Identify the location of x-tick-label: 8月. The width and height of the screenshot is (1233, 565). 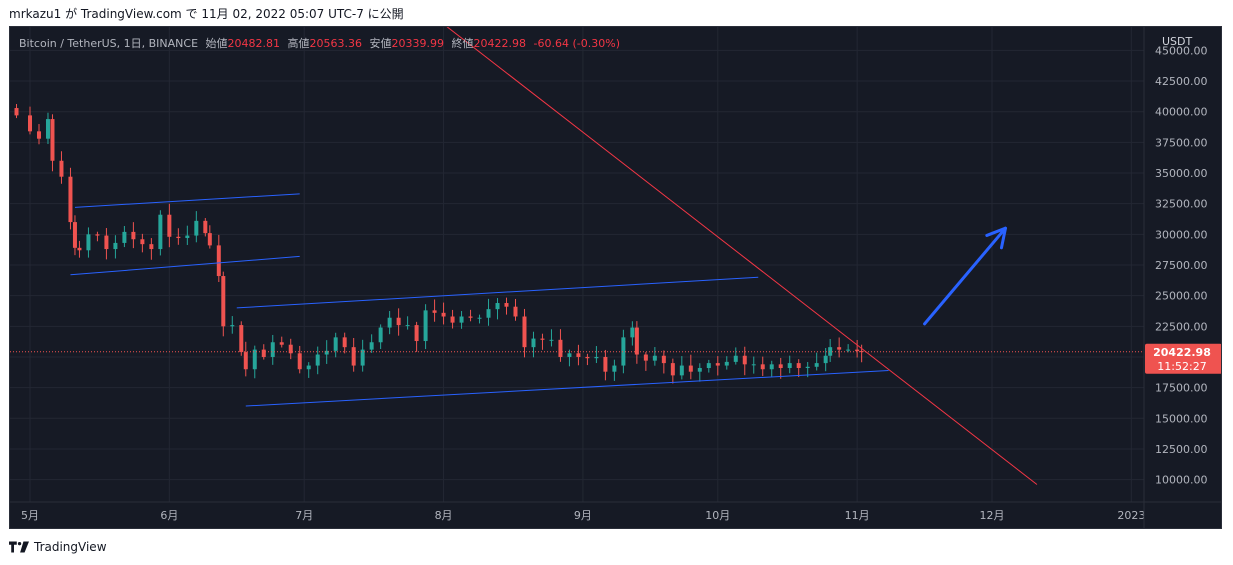
(444, 515).